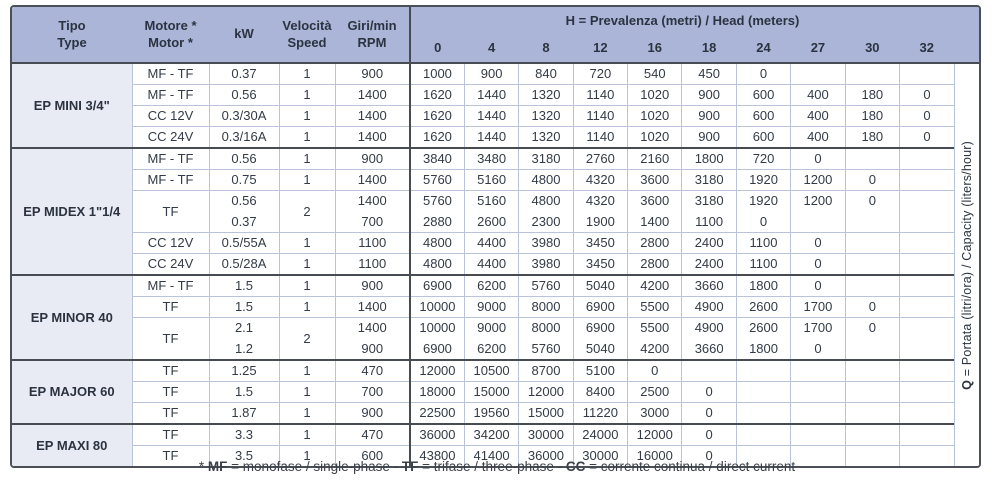 Image resolution: width=994 pixels, height=489 pixels. What do you see at coordinates (491, 49) in the screenshot?
I see `header-head-value: 4` at bounding box center [491, 49].